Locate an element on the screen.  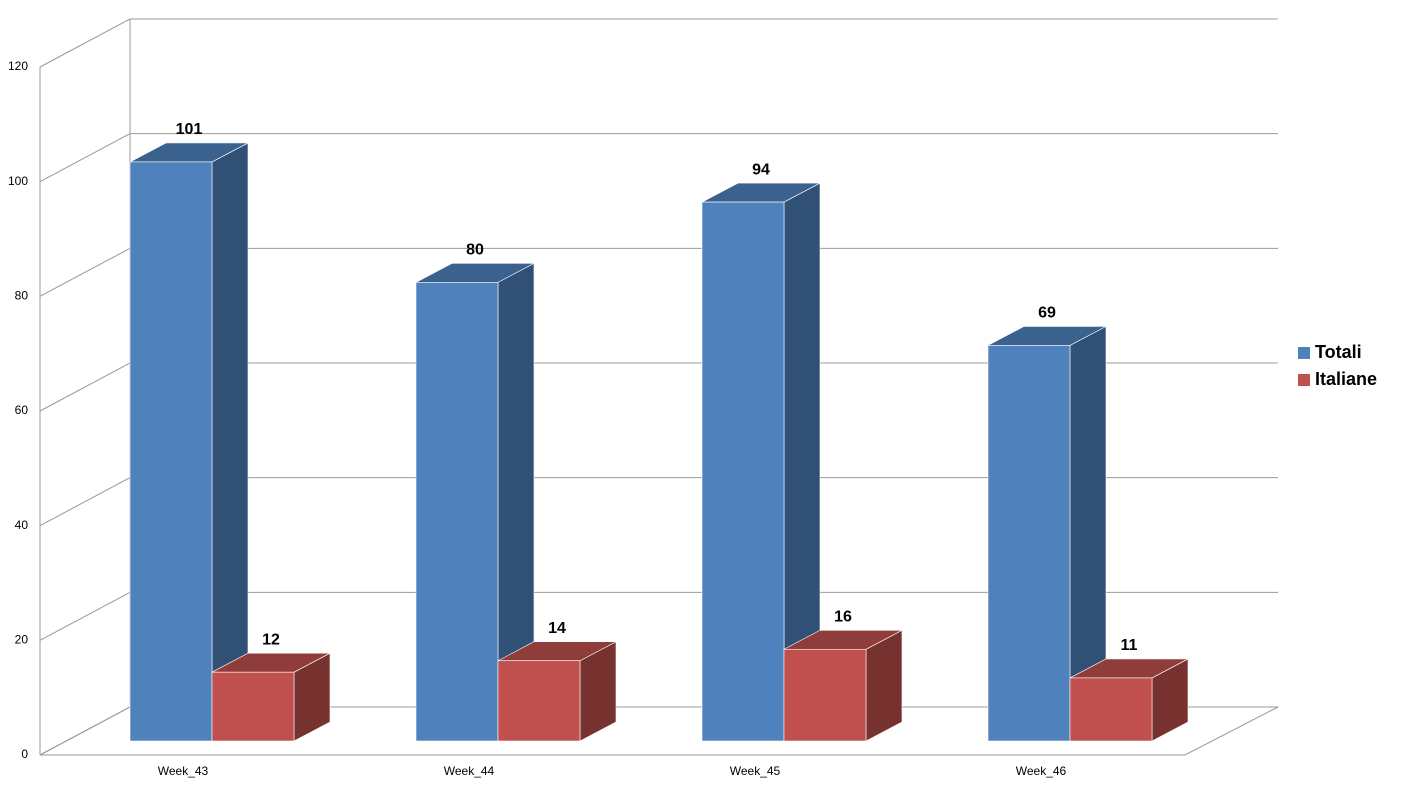
value-label: 11 is located at coordinates (1129, 645).